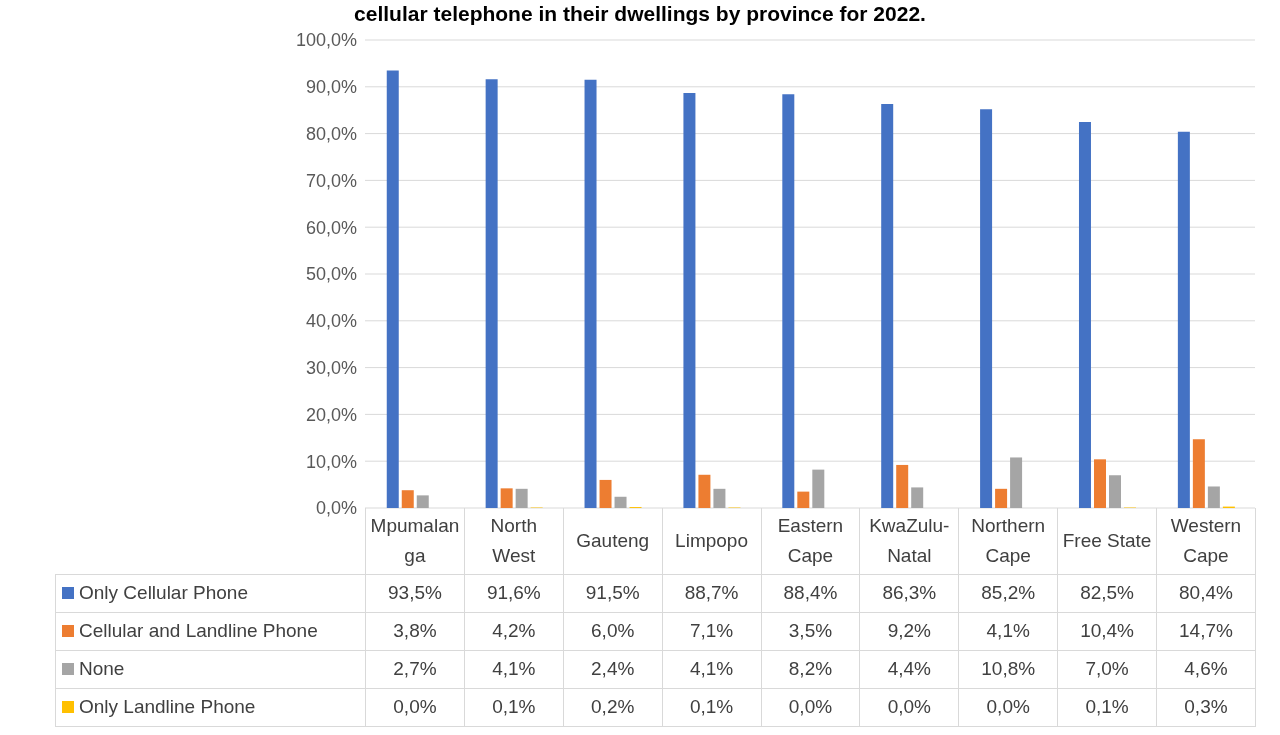 This screenshot has width=1280, height=735. Describe the element at coordinates (331, 87) in the screenshot. I see `y-tick-label: 90,0%` at that location.